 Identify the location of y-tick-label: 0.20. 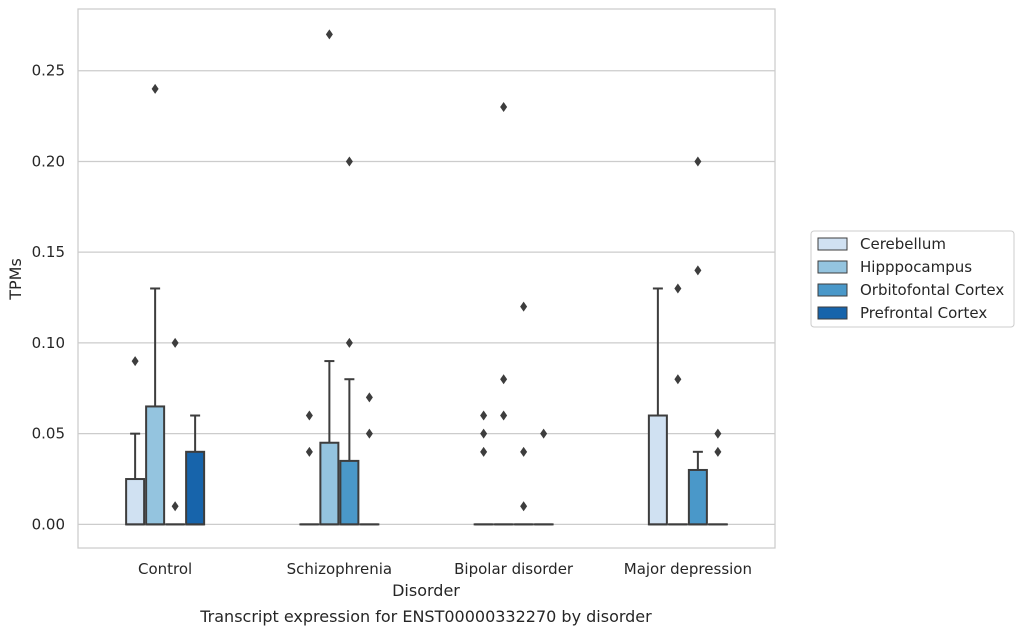
(48, 161).